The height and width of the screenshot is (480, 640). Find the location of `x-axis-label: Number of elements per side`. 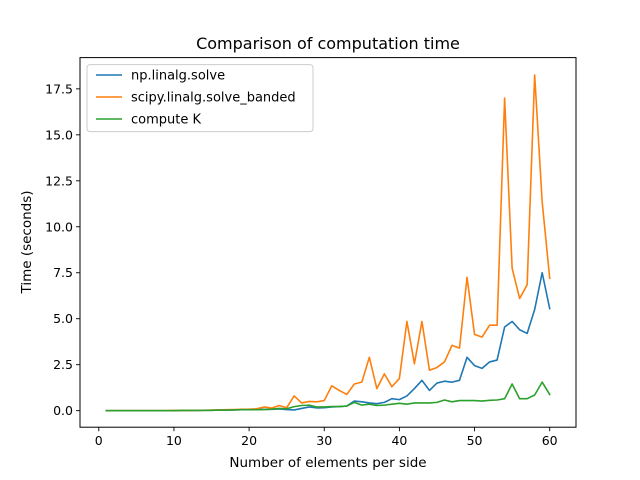

x-axis-label: Number of elements per side is located at coordinates (327, 463).